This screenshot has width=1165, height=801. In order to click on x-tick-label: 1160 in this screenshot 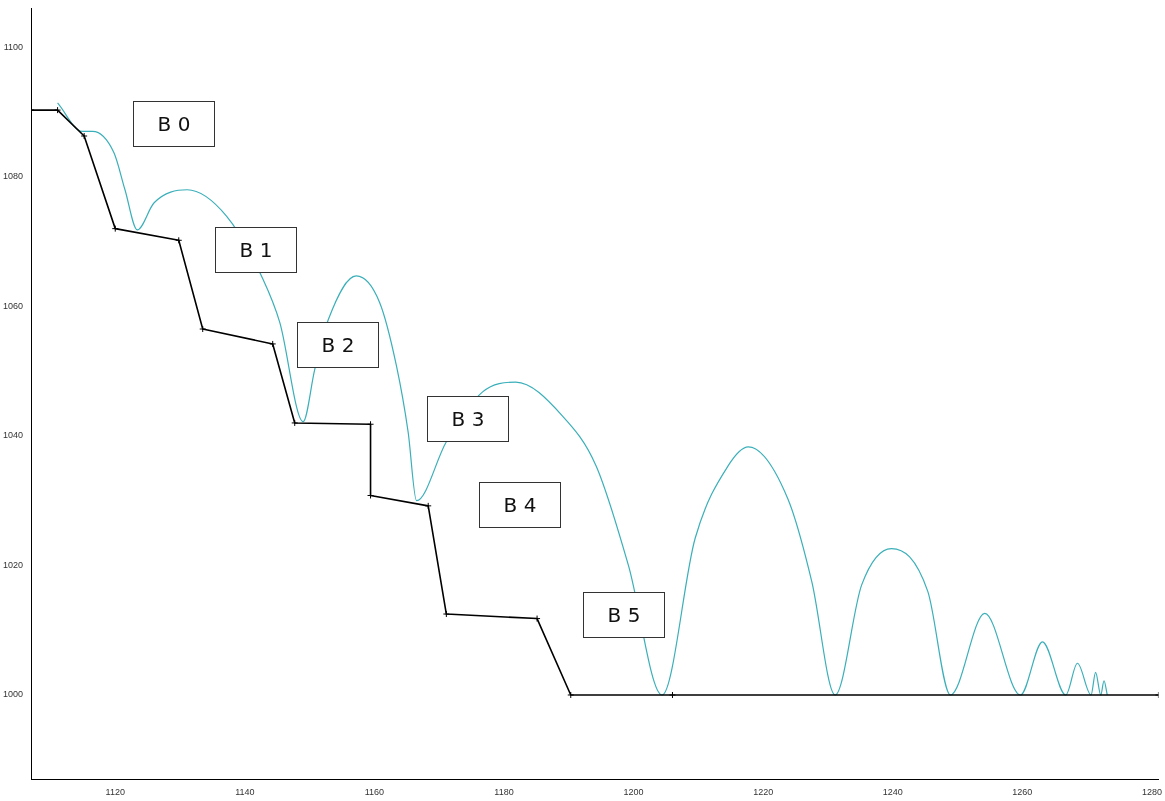, I will do `click(374, 792)`.